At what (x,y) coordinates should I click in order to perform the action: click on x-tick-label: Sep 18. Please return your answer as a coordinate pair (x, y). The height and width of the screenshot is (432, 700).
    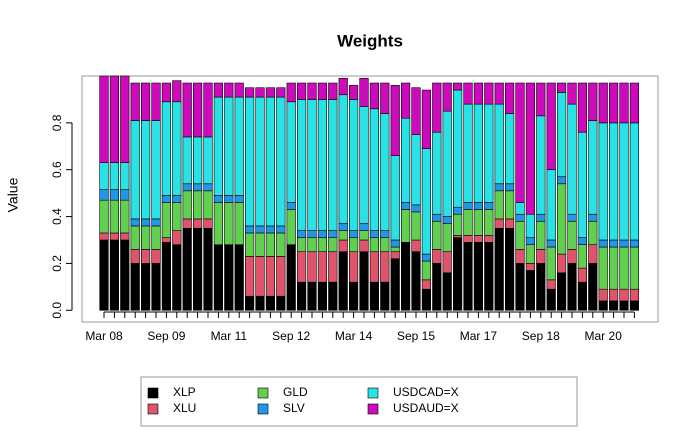
    Looking at the image, I should click on (541, 336).